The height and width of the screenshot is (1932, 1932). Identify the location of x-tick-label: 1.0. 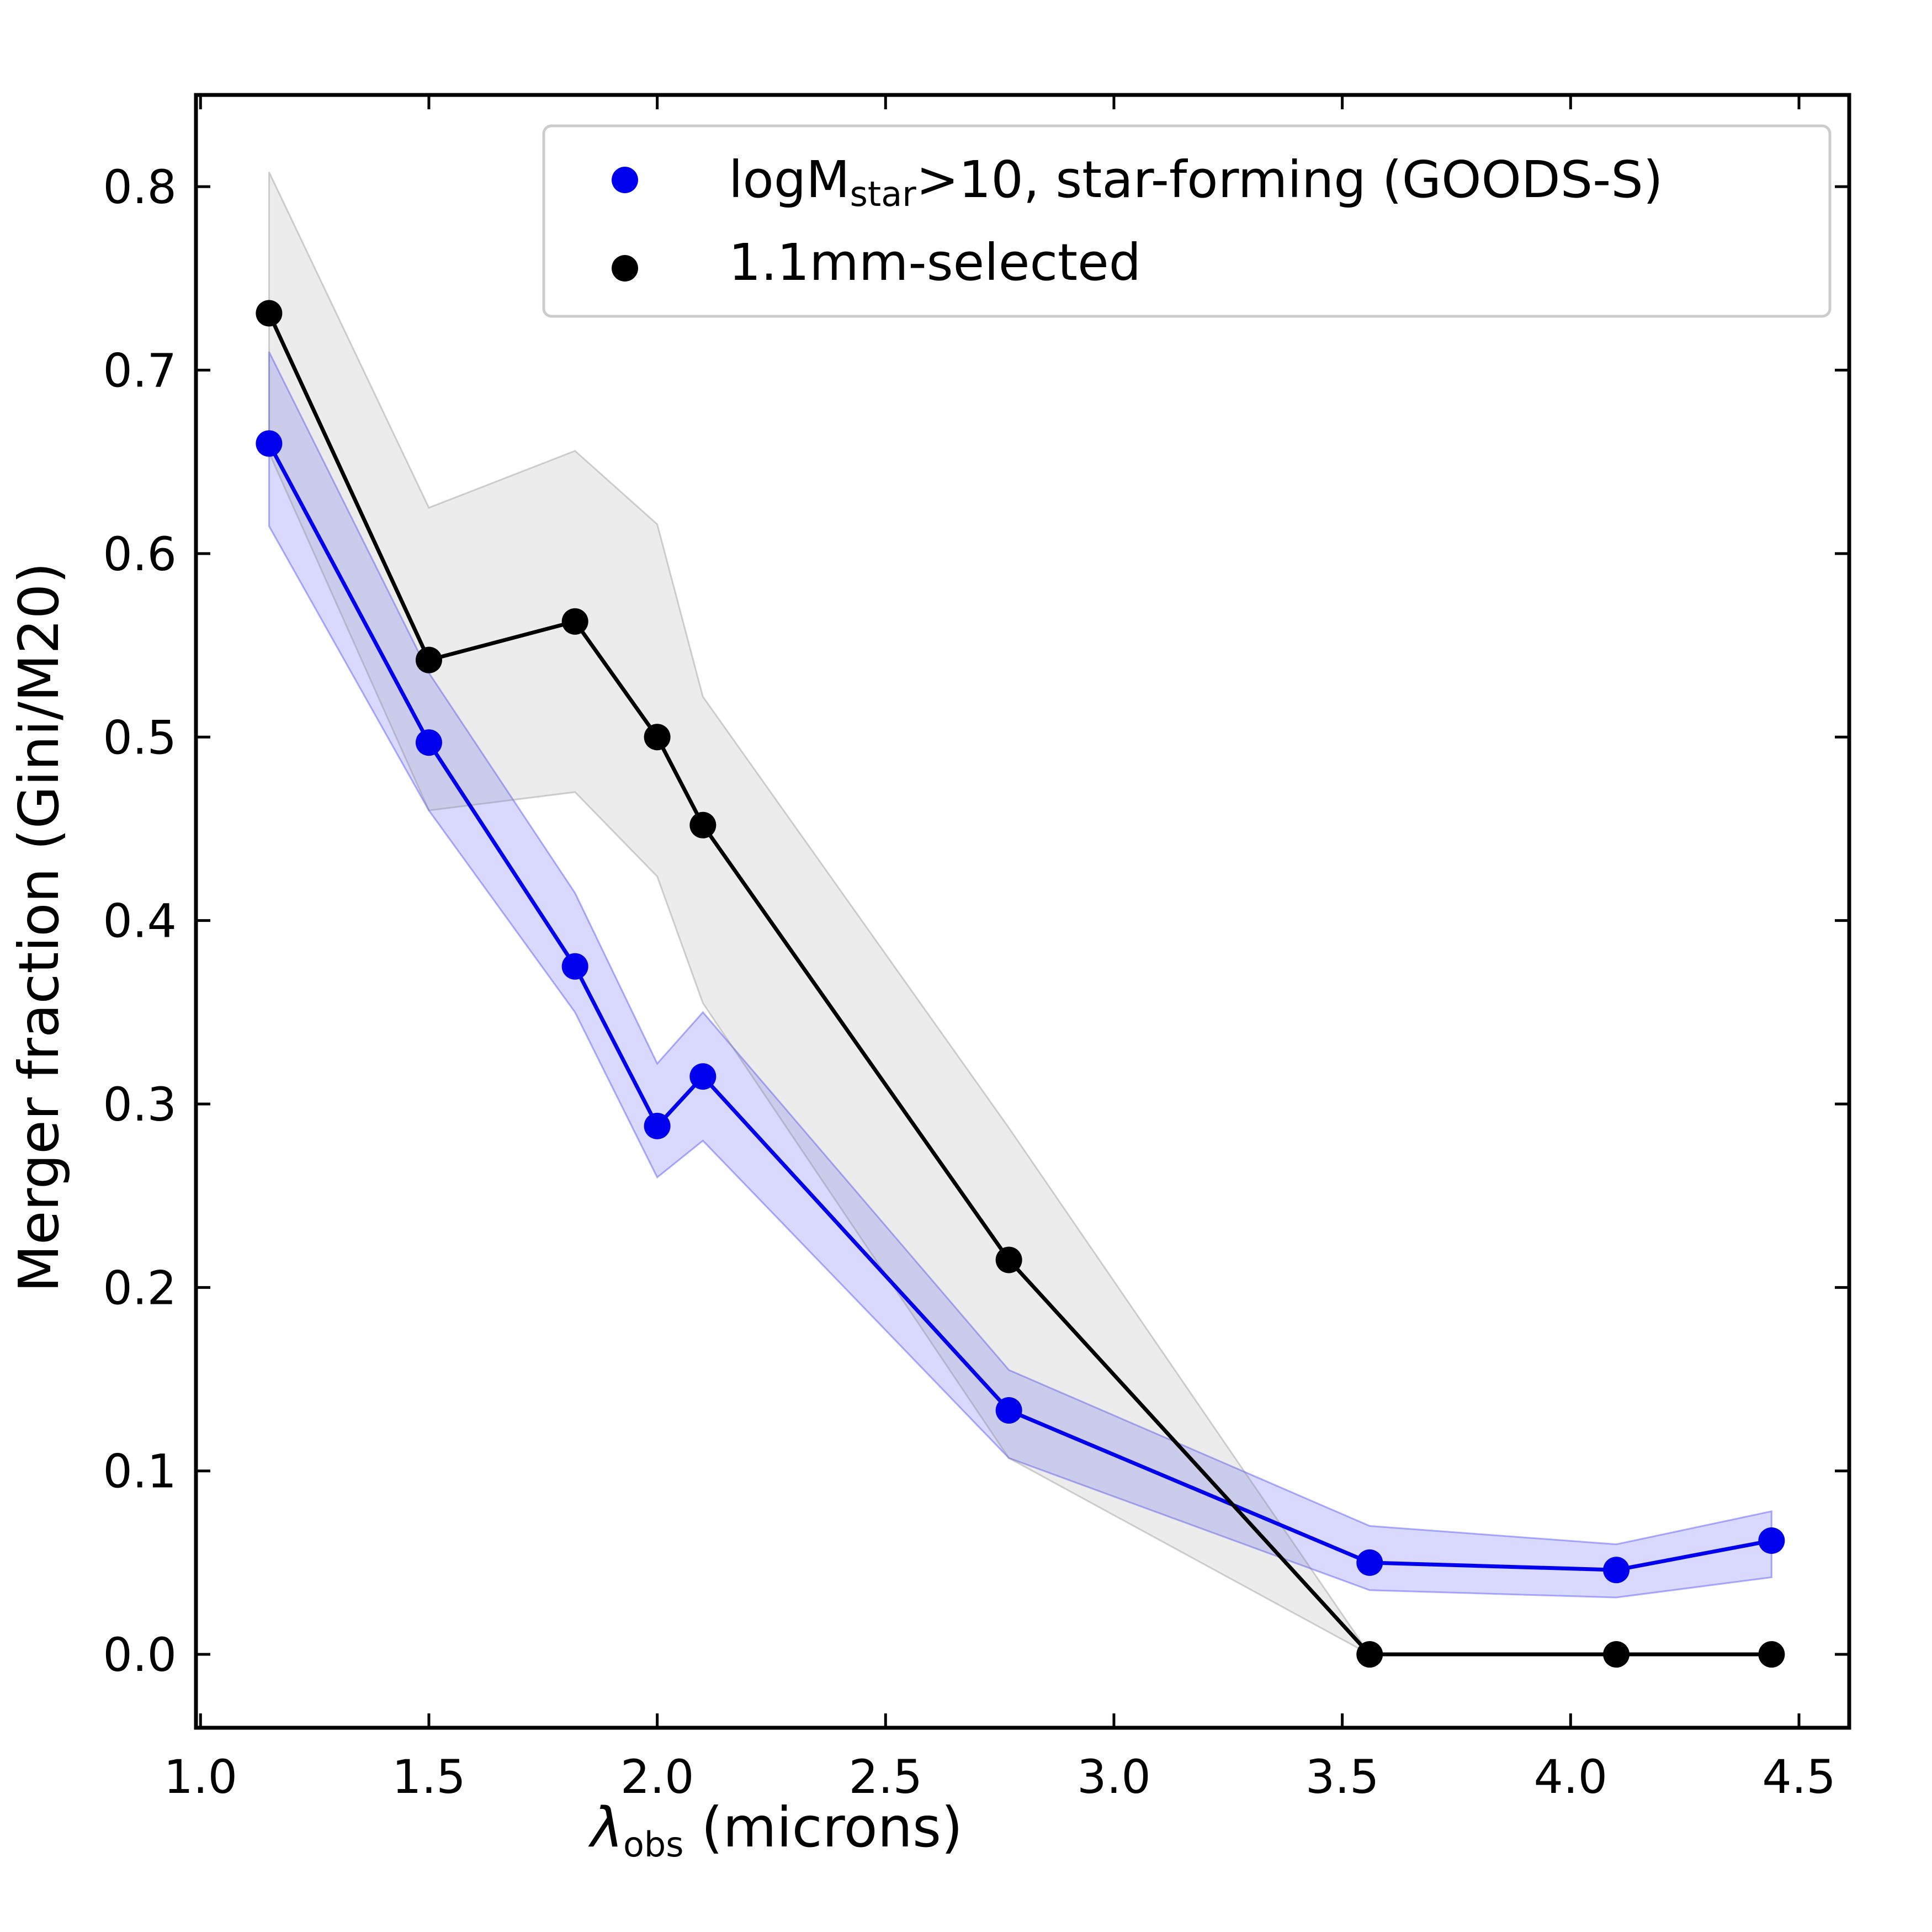
(200, 1777).